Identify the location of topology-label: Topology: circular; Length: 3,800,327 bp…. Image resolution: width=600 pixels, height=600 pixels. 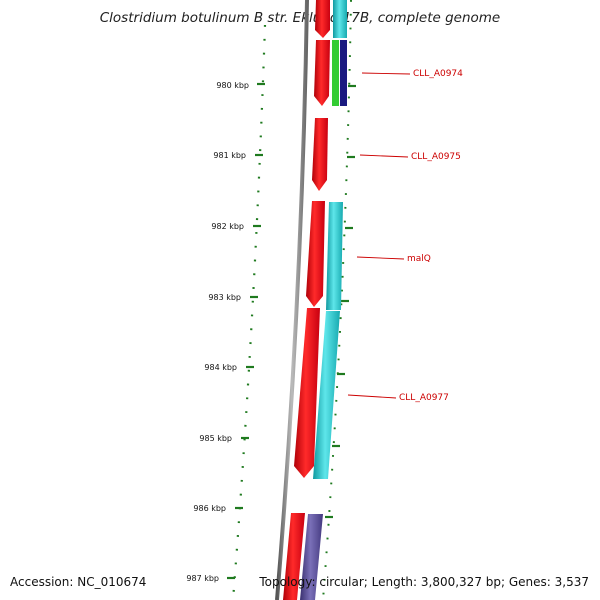
(424, 582).